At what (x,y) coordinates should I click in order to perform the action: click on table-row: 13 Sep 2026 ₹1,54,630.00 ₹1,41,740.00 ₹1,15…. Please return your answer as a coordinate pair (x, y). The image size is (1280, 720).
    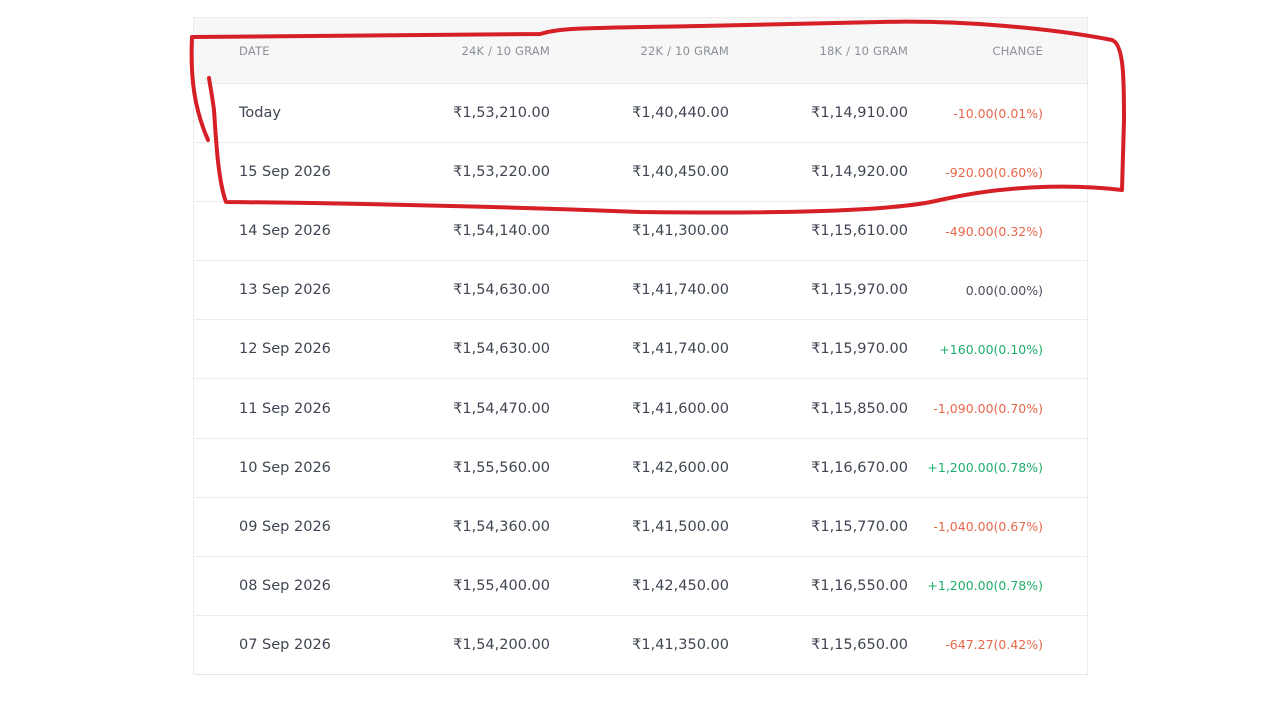
    Looking at the image, I should click on (640, 289).